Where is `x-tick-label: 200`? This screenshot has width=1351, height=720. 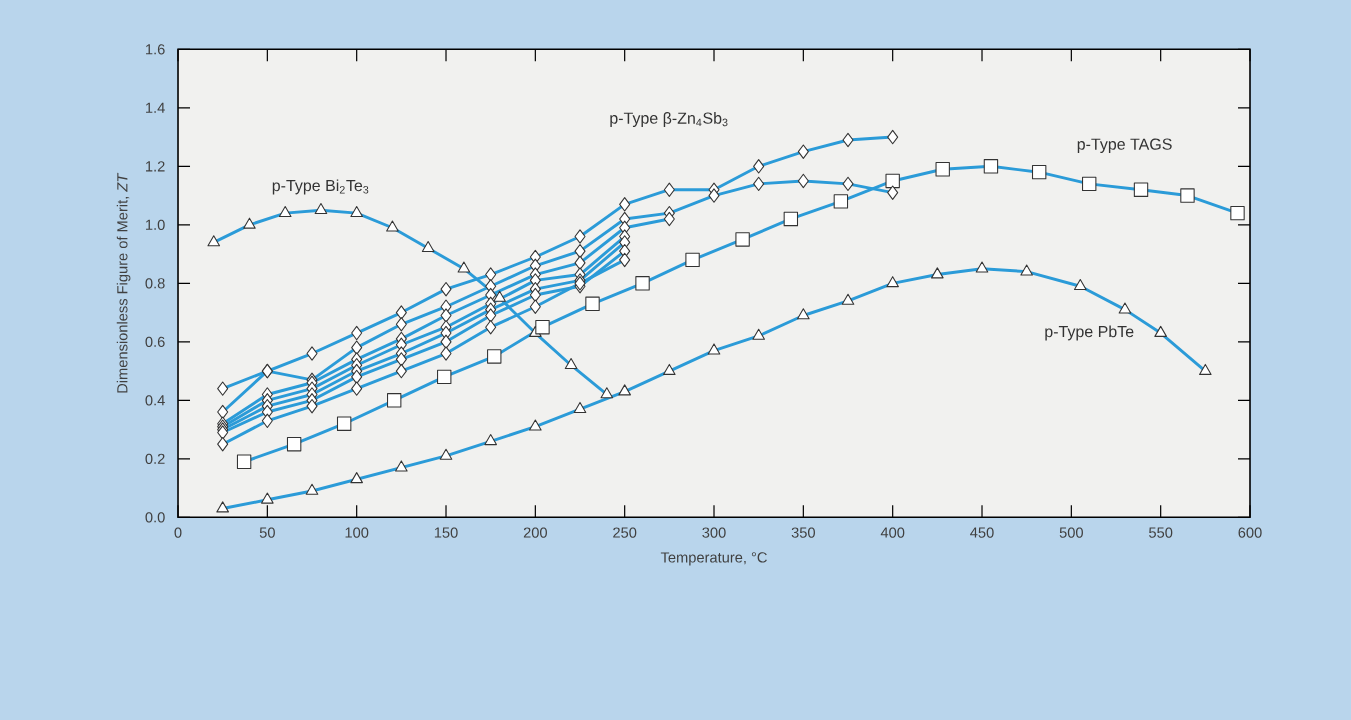
x-tick-label: 200 is located at coordinates (535, 532).